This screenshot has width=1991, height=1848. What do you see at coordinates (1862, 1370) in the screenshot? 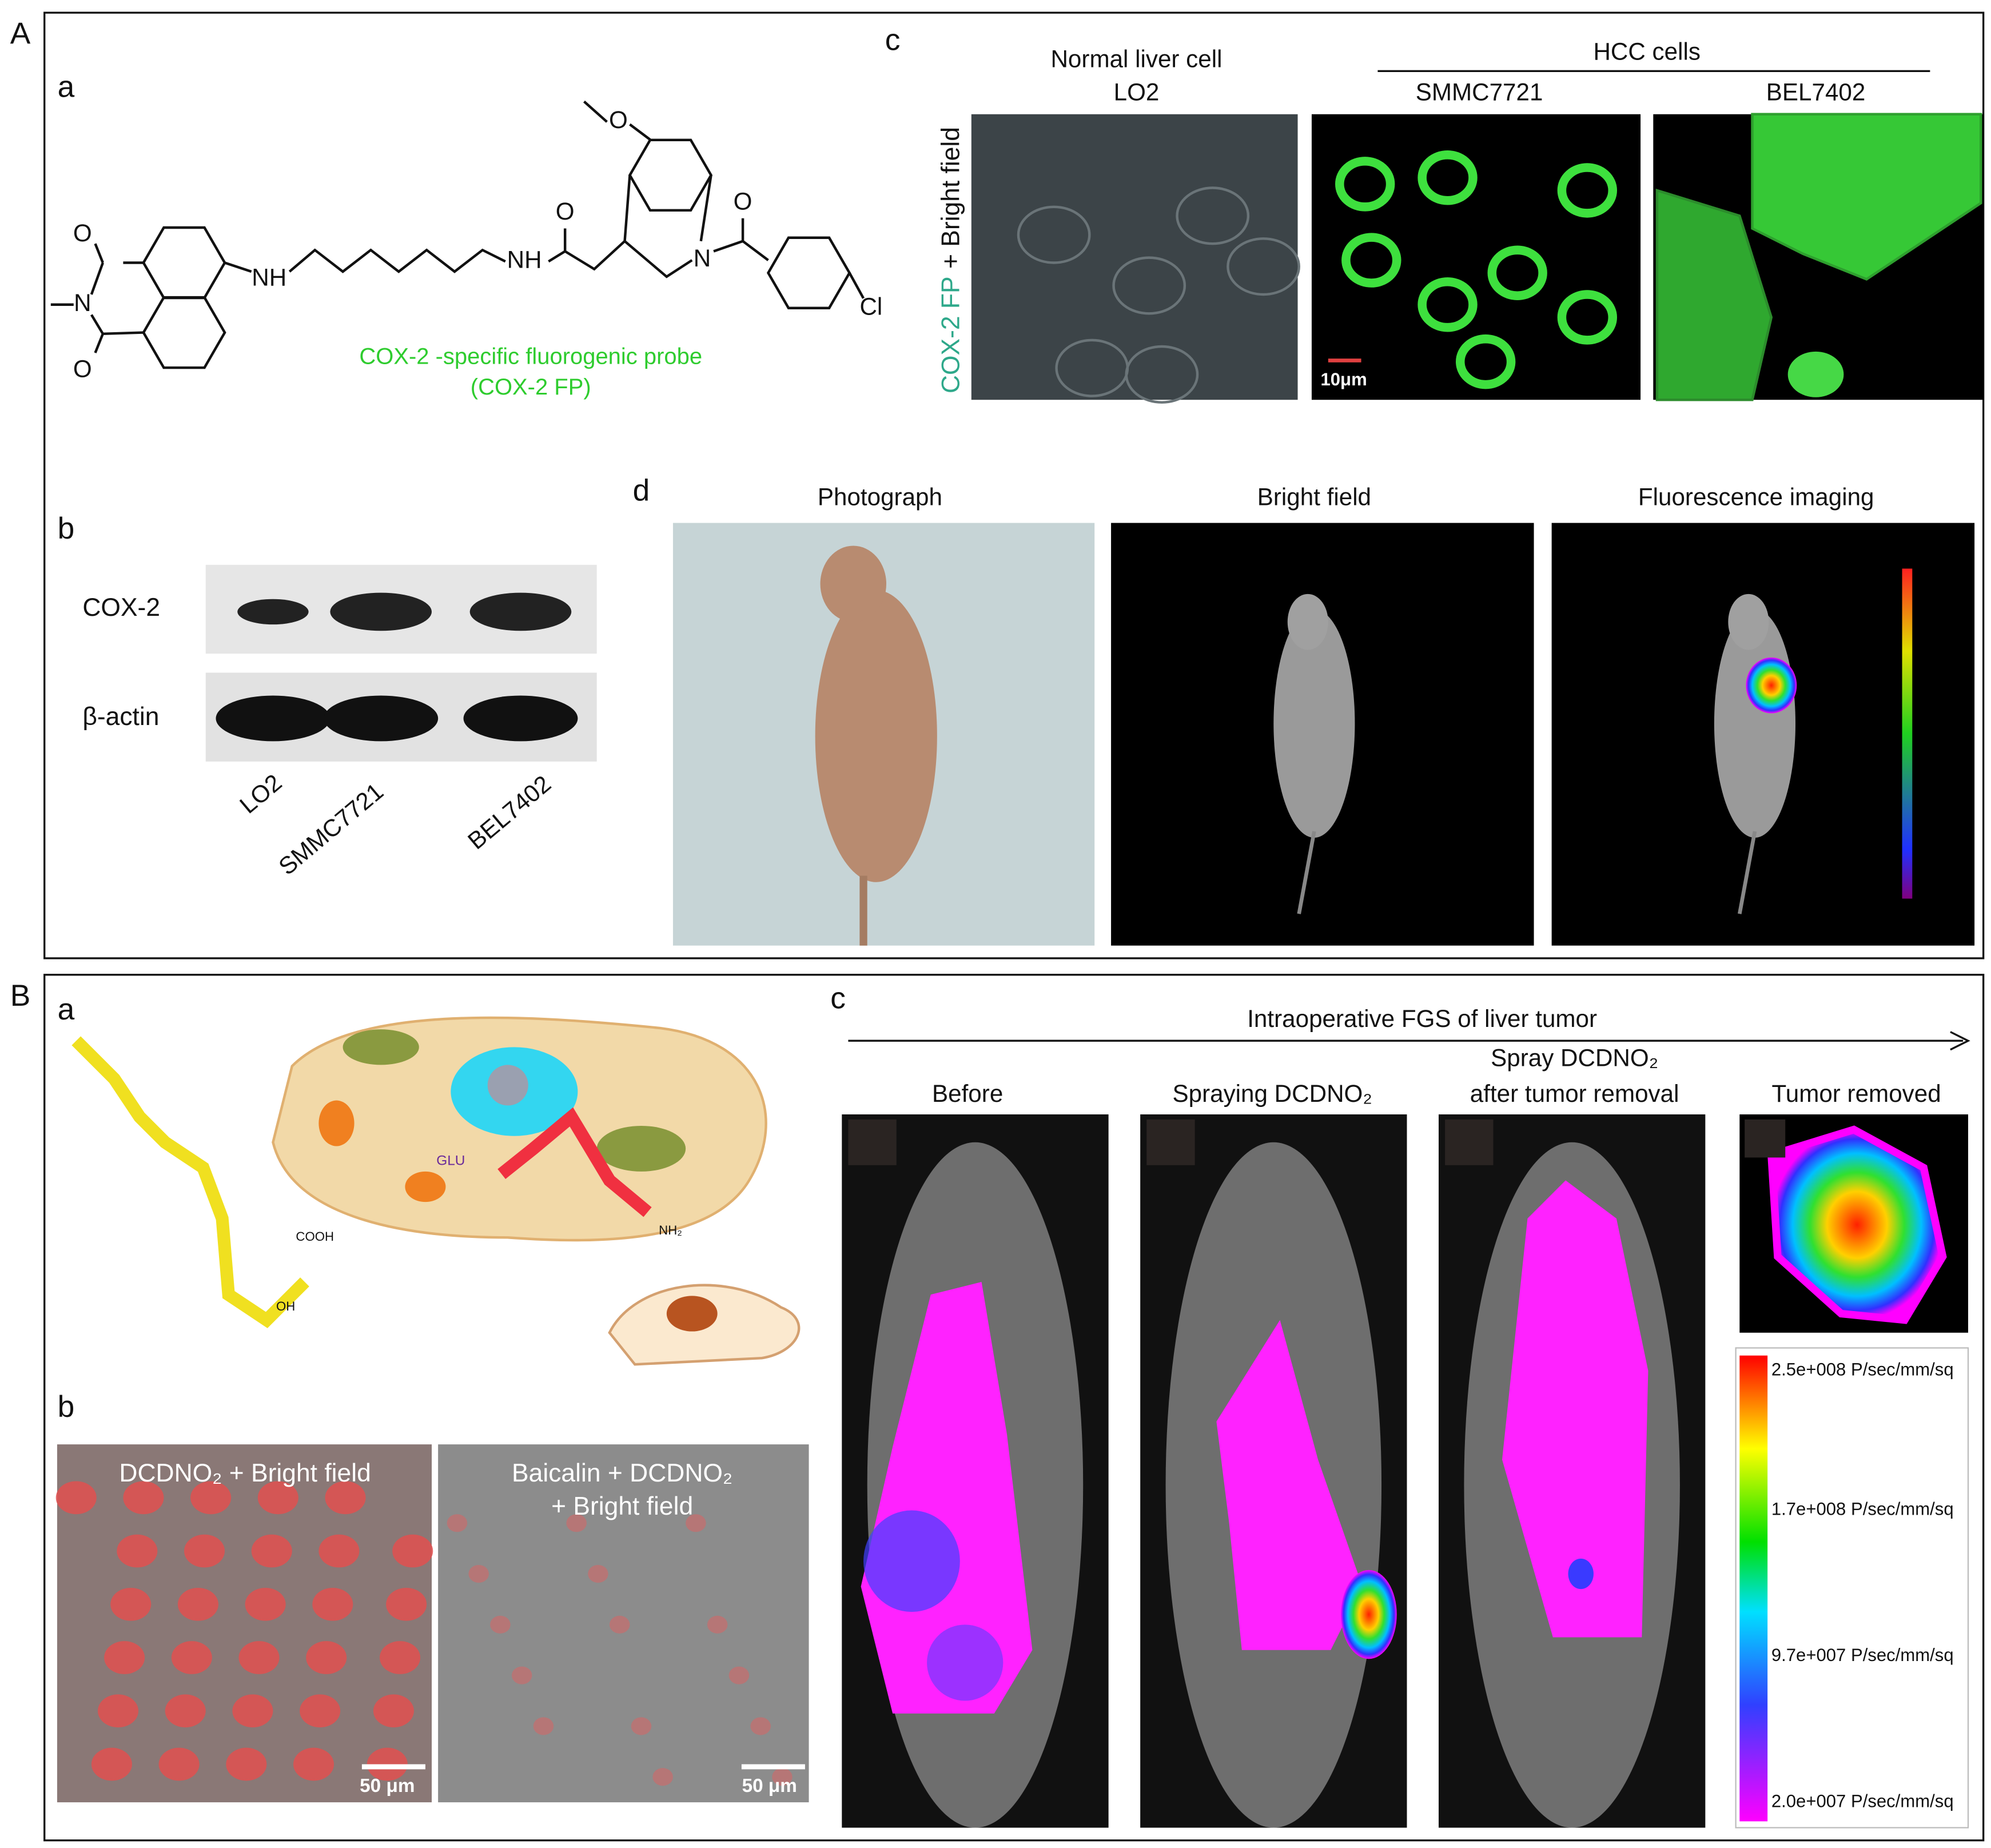
I see `colorbar-label: 2.5e+008 P/sec/mm/sq` at bounding box center [1862, 1370].